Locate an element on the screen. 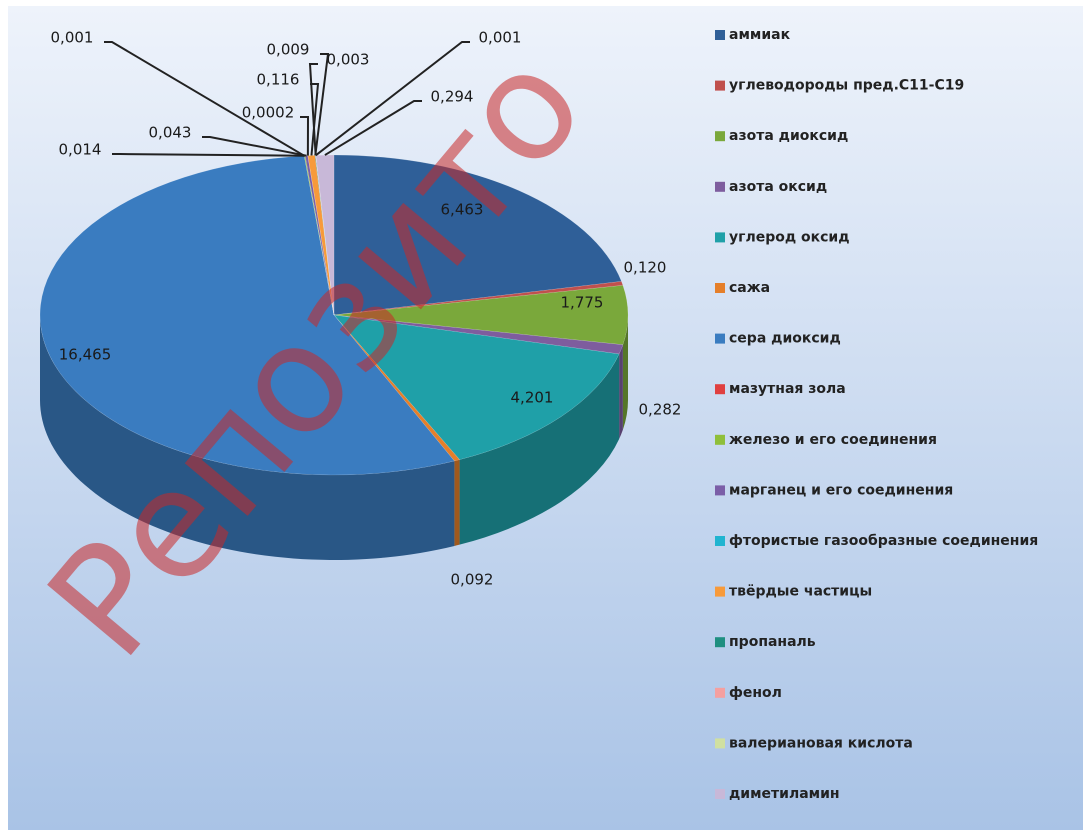 The width and height of the screenshot is (1089, 836). legend-label: фтористые газообразные соединения is located at coordinates (883, 541).